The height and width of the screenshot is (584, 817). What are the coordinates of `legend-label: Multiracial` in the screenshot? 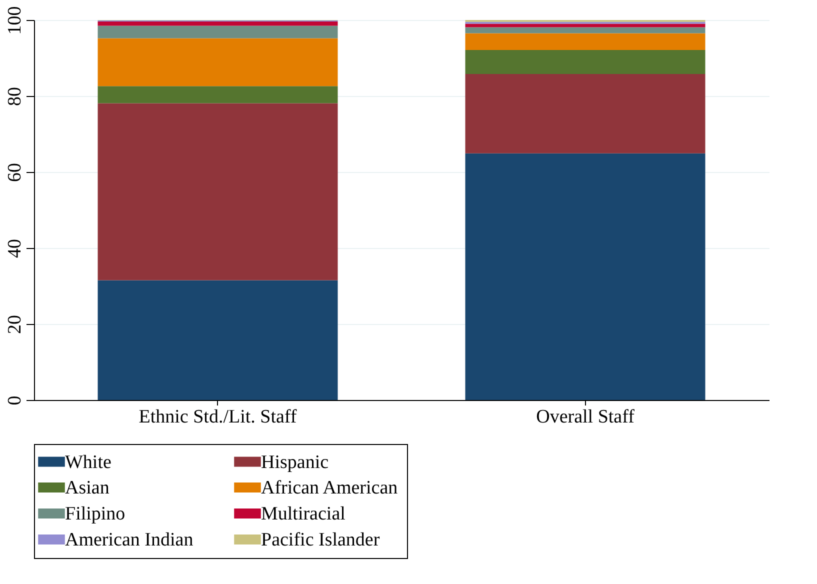 It's located at (303, 514).